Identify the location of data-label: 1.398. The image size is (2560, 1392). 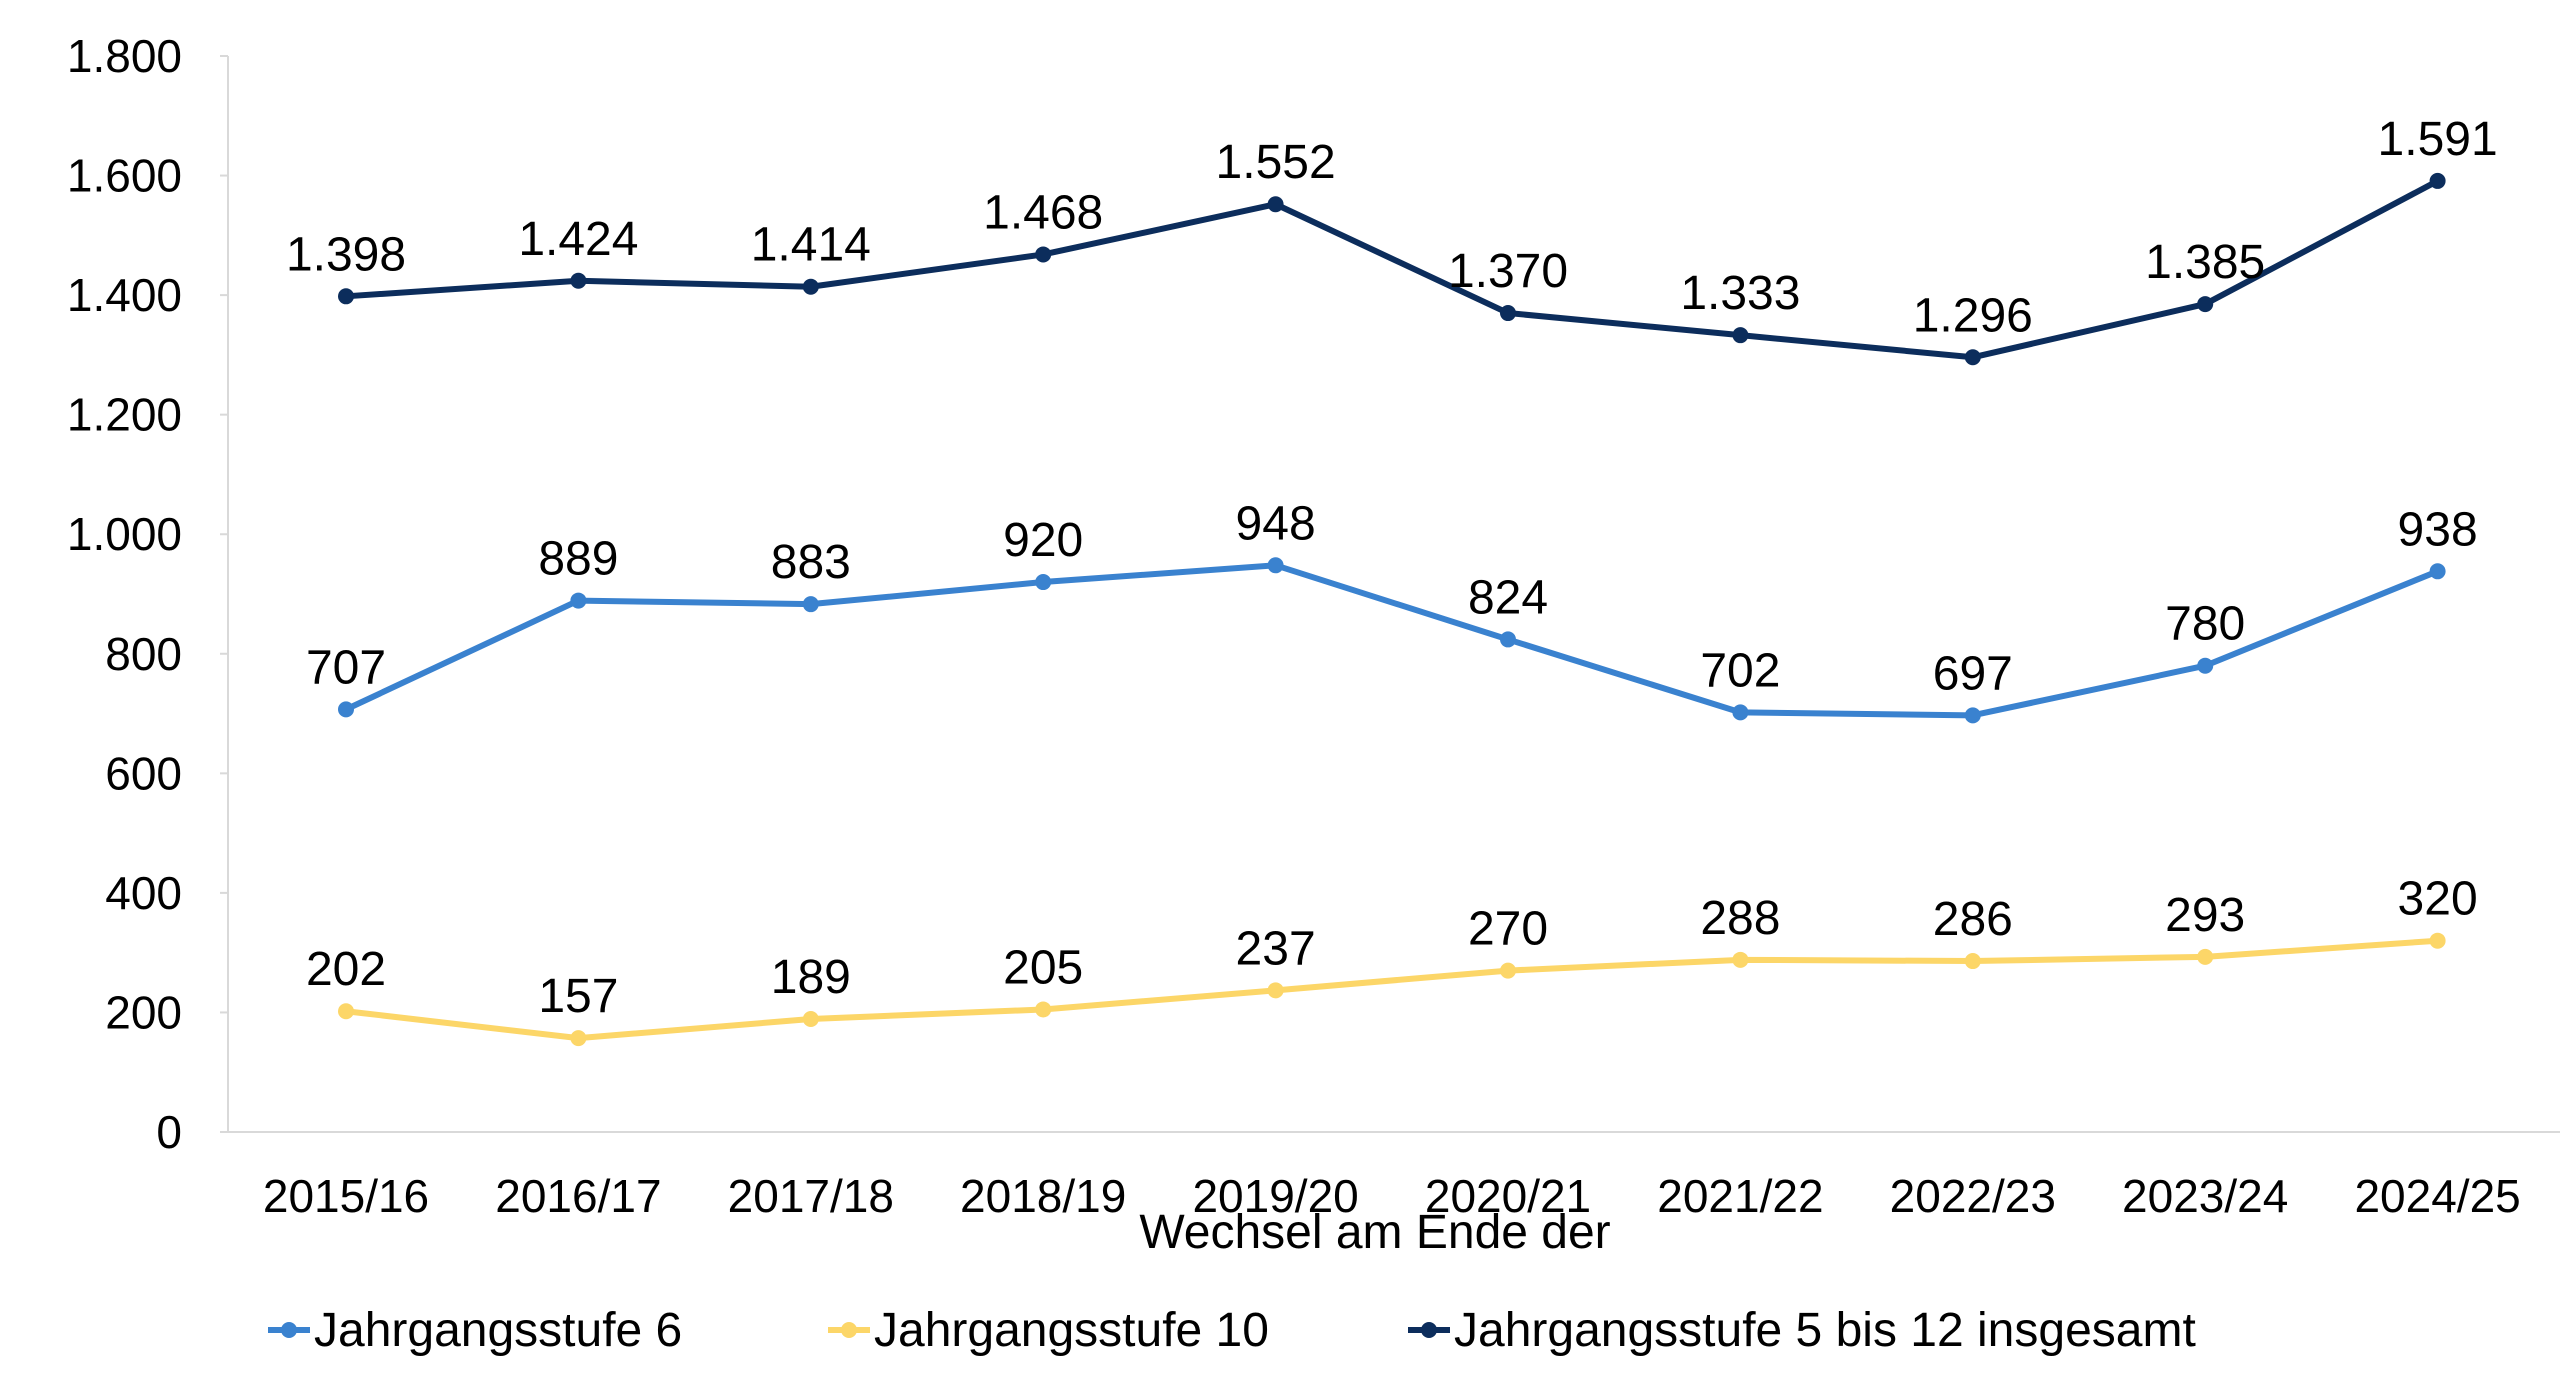
(346, 254).